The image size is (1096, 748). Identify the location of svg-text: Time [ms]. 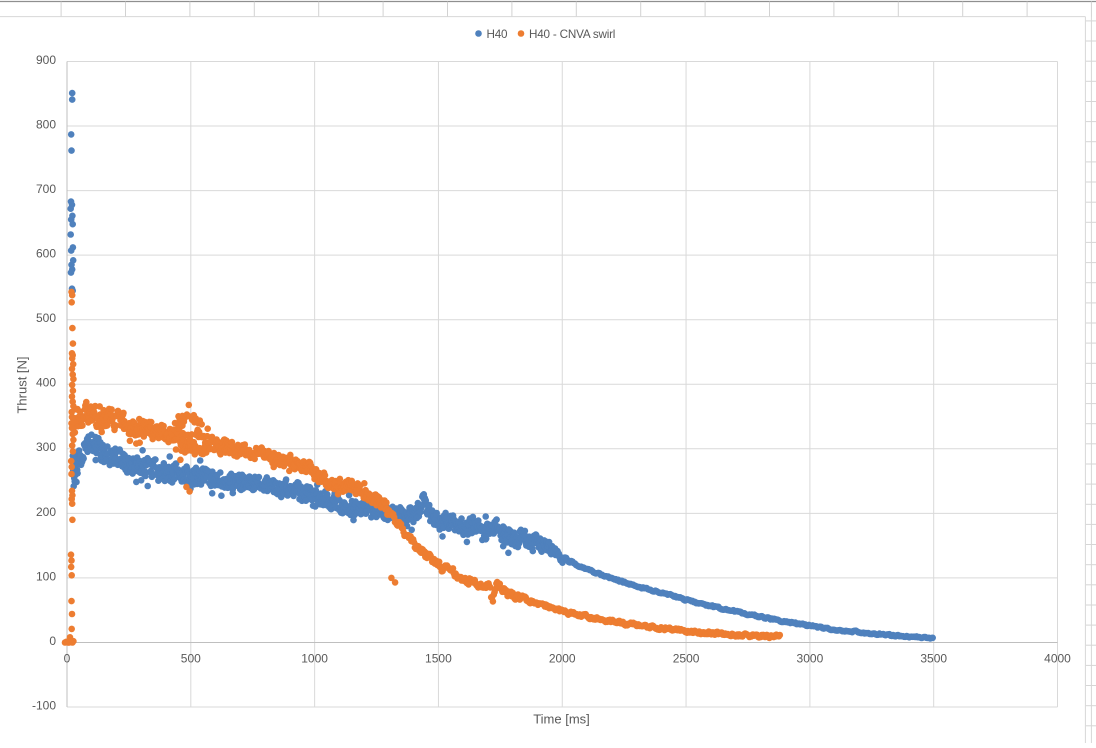
(561, 719).